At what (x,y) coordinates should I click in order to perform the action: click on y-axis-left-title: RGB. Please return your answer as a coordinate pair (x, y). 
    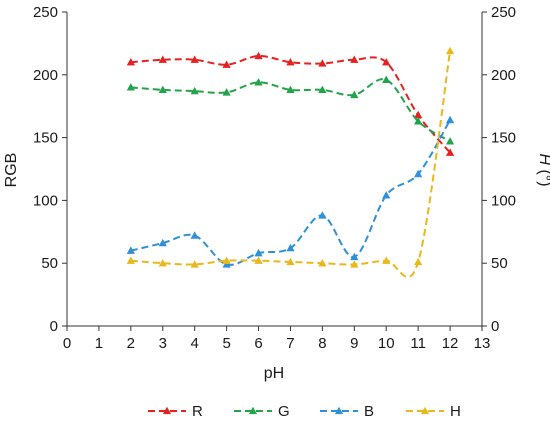
    Looking at the image, I should click on (11, 170).